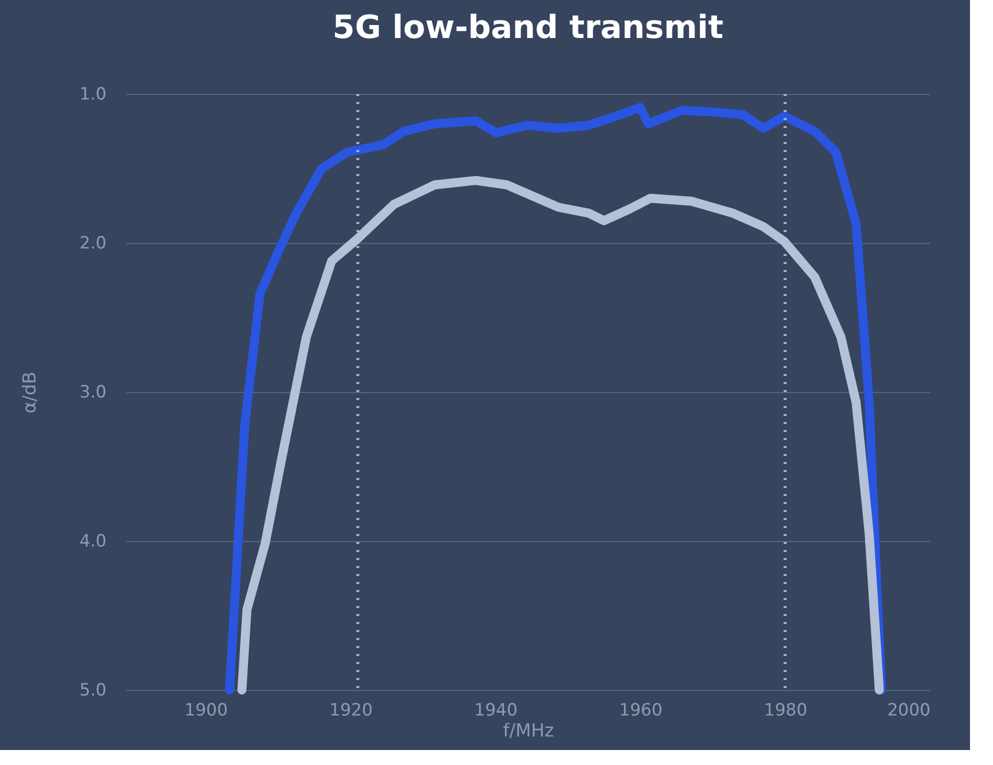 Image resolution: width=993 pixels, height=765 pixels. Describe the element at coordinates (528, 731) in the screenshot. I see `x-axis-title: f/MHz` at that location.